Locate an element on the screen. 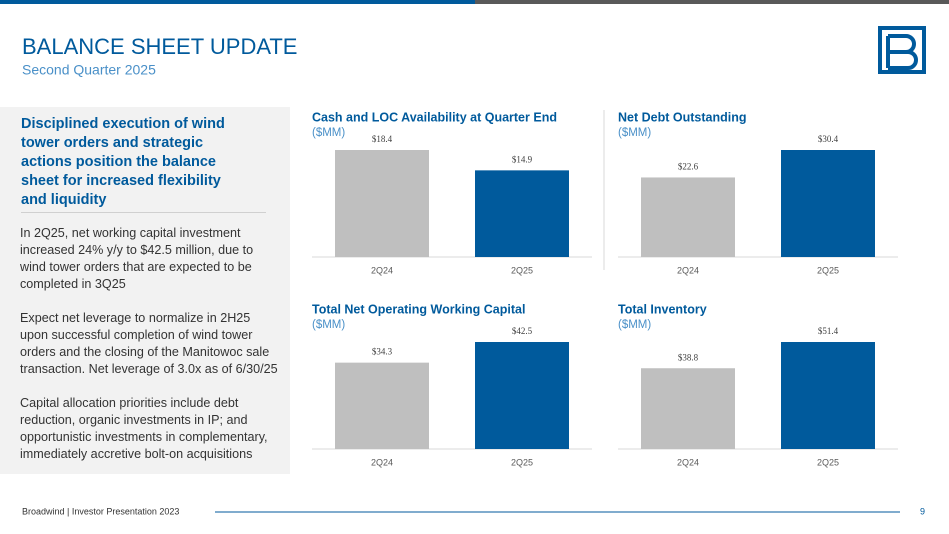 Image resolution: width=949 pixels, height=534 pixels. data-label: $34.3 is located at coordinates (382, 352).